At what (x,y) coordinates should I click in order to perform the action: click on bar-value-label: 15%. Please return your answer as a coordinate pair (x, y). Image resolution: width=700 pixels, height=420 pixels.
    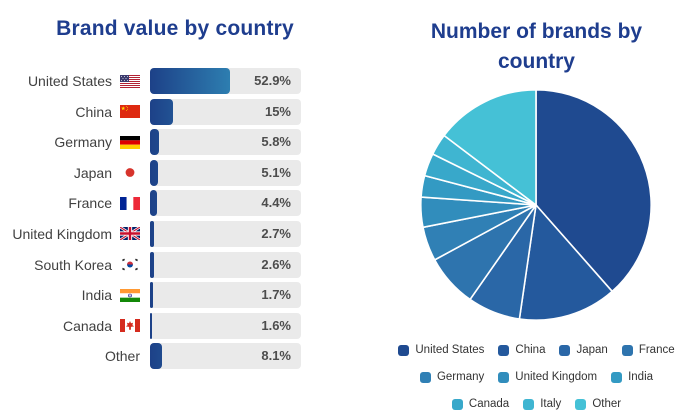
    Looking at the image, I should click on (277, 111).